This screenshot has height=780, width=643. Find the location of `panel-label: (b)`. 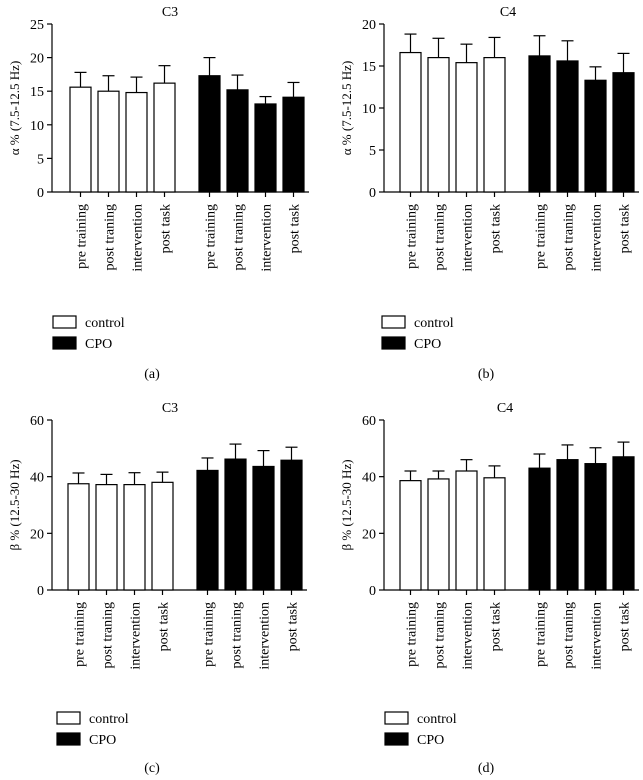

panel-label: (b) is located at coordinates (486, 374).